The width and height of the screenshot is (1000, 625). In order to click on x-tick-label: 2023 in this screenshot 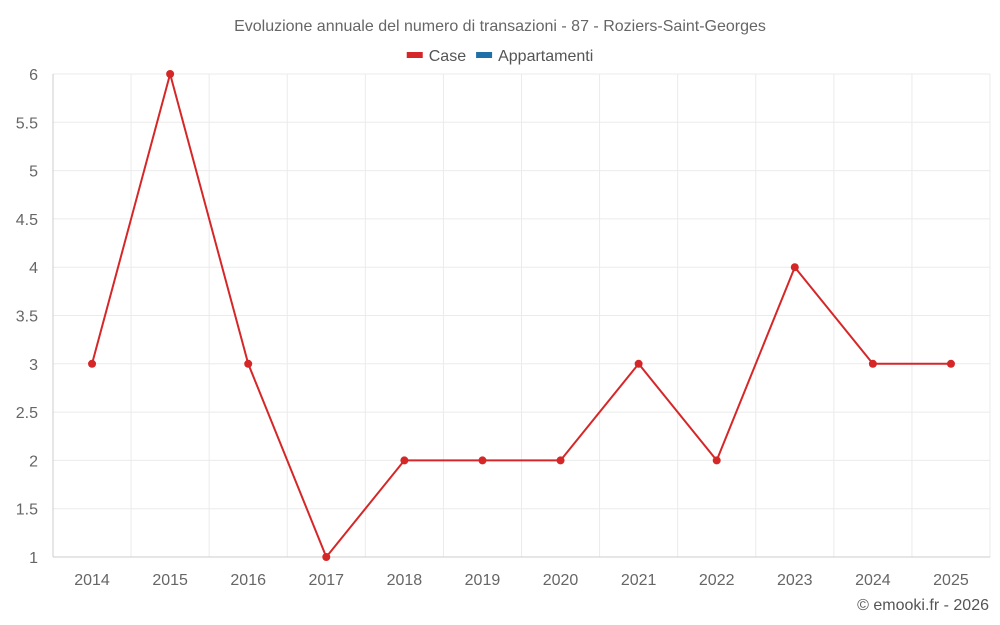, I will do `click(795, 580)`.